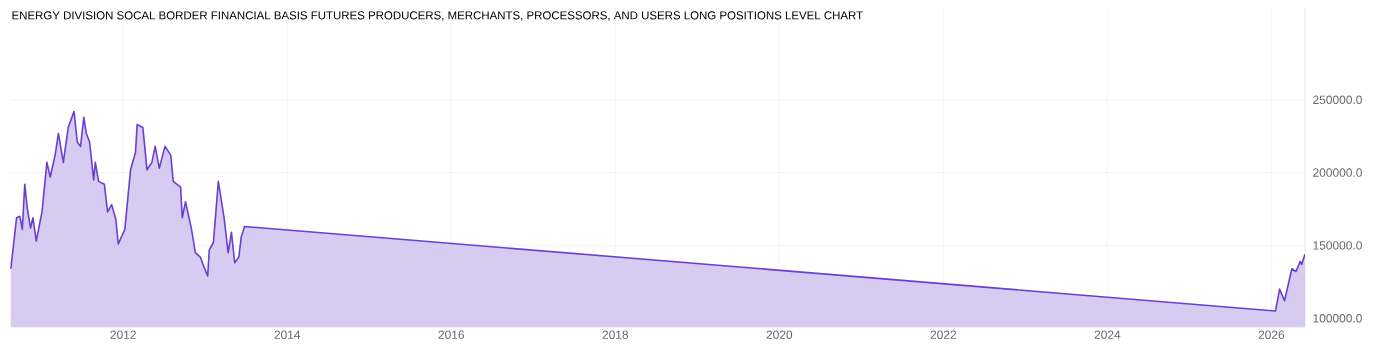 The height and width of the screenshot is (357, 1400). What do you see at coordinates (1337, 99) in the screenshot?
I see `y-tick-label: 250000.0` at bounding box center [1337, 99].